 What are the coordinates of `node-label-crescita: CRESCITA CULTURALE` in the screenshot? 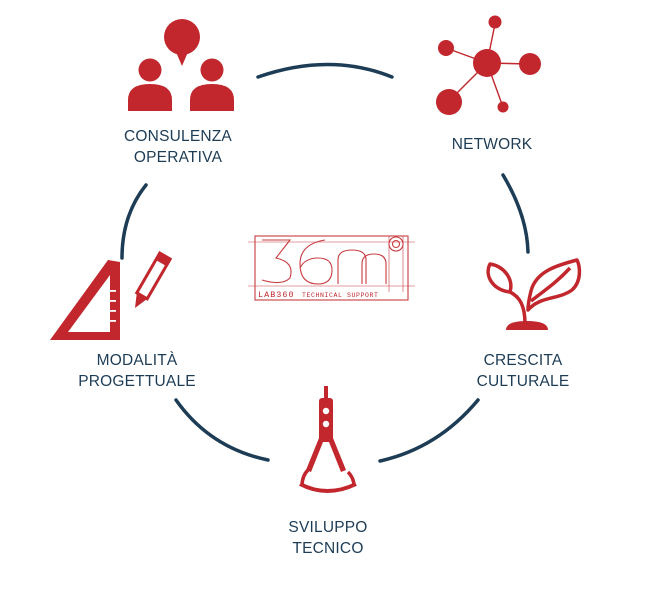 It's located at (523, 371).